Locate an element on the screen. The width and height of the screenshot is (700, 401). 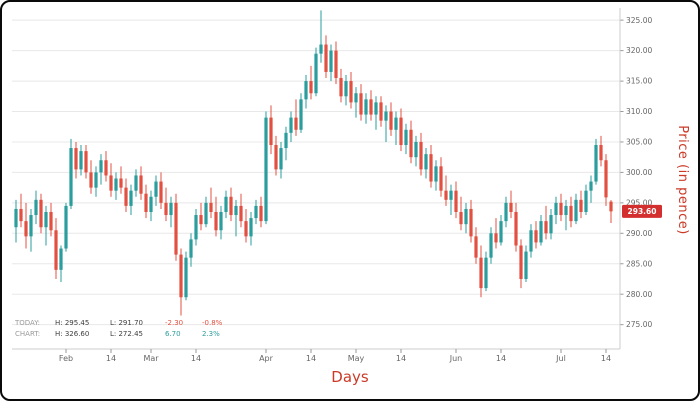
legend-chart-high: H: 326.60 is located at coordinates (72, 334).